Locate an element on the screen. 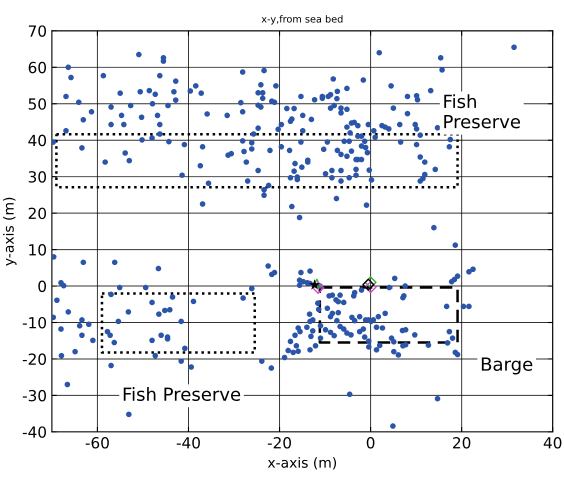 Image resolution: width=564 pixels, height=482 pixels. y-tick-label: -20 is located at coordinates (34, 359).